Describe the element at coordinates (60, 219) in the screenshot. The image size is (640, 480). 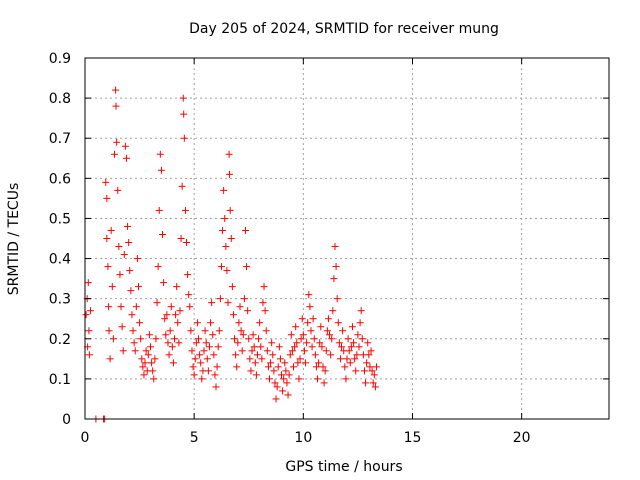
I see `y-tick-label: 0.5` at that location.